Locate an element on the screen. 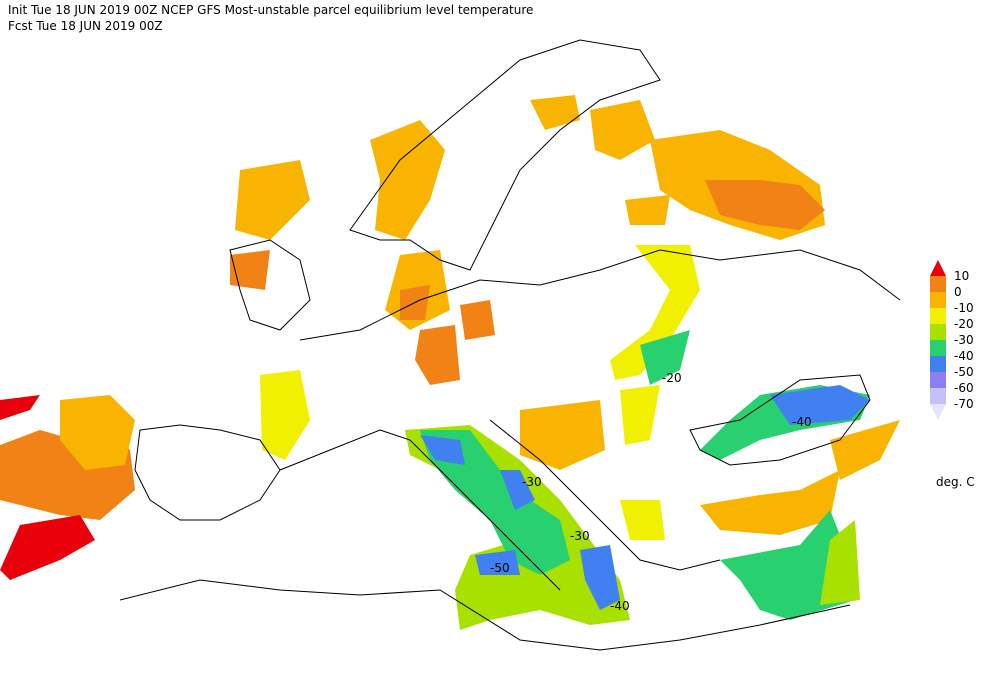 The height and width of the screenshot is (680, 1000). legend-label: -30 is located at coordinates (964, 340).